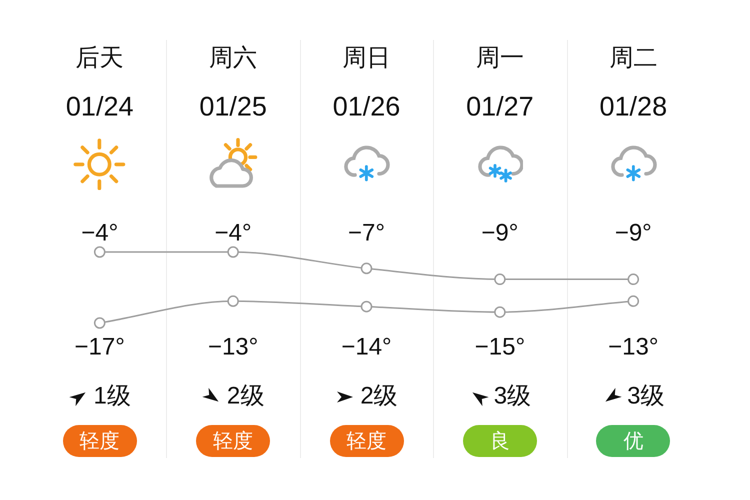 The image size is (750, 500). I want to click on data-label: −17°, so click(99, 347).